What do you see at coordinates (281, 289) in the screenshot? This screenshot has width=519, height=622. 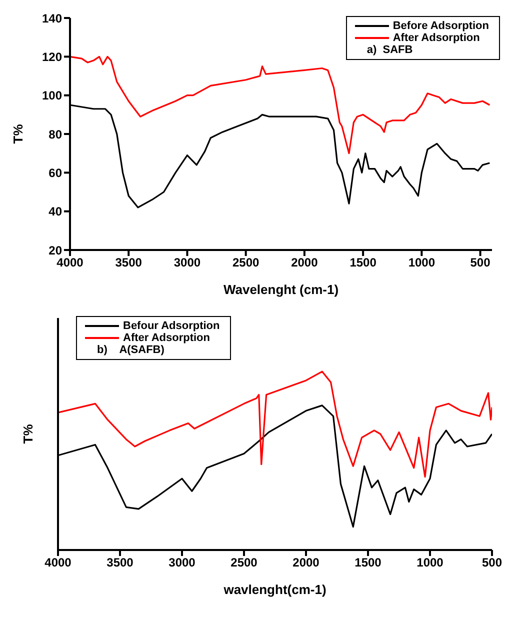 I see `x-axis-title: Wavelenght (cm-1)` at bounding box center [281, 289].